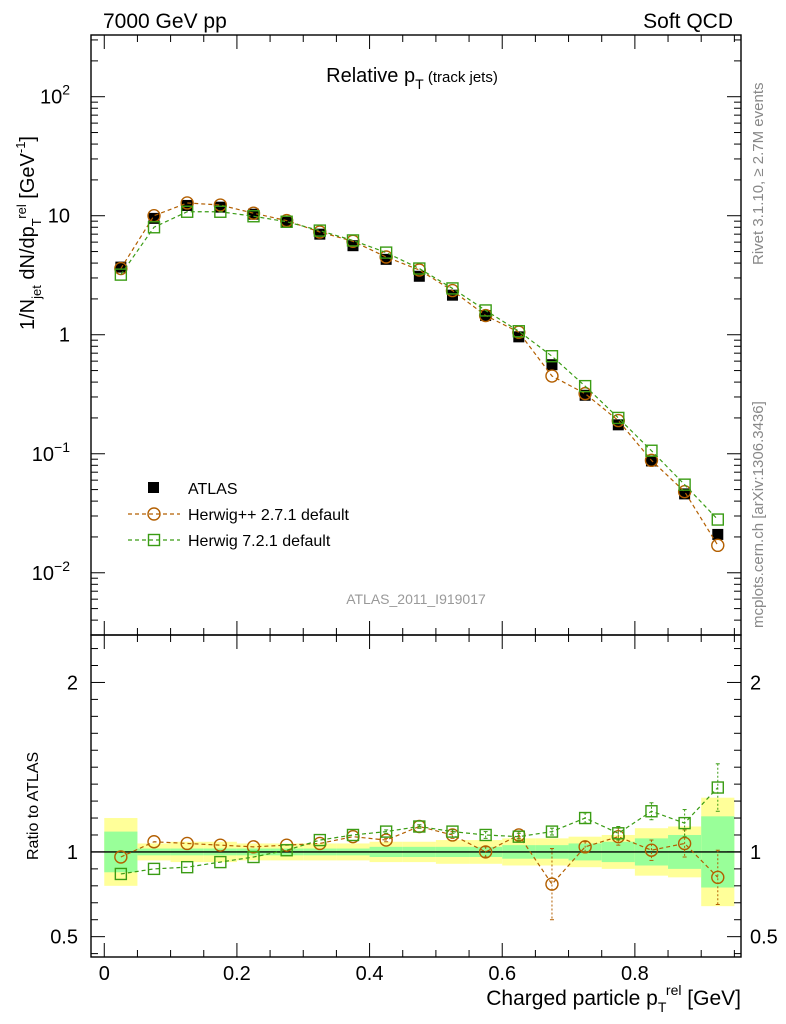 The height and width of the screenshot is (1024, 786). I want to click on y-tick-label-exp: −2, so click(62, 566).